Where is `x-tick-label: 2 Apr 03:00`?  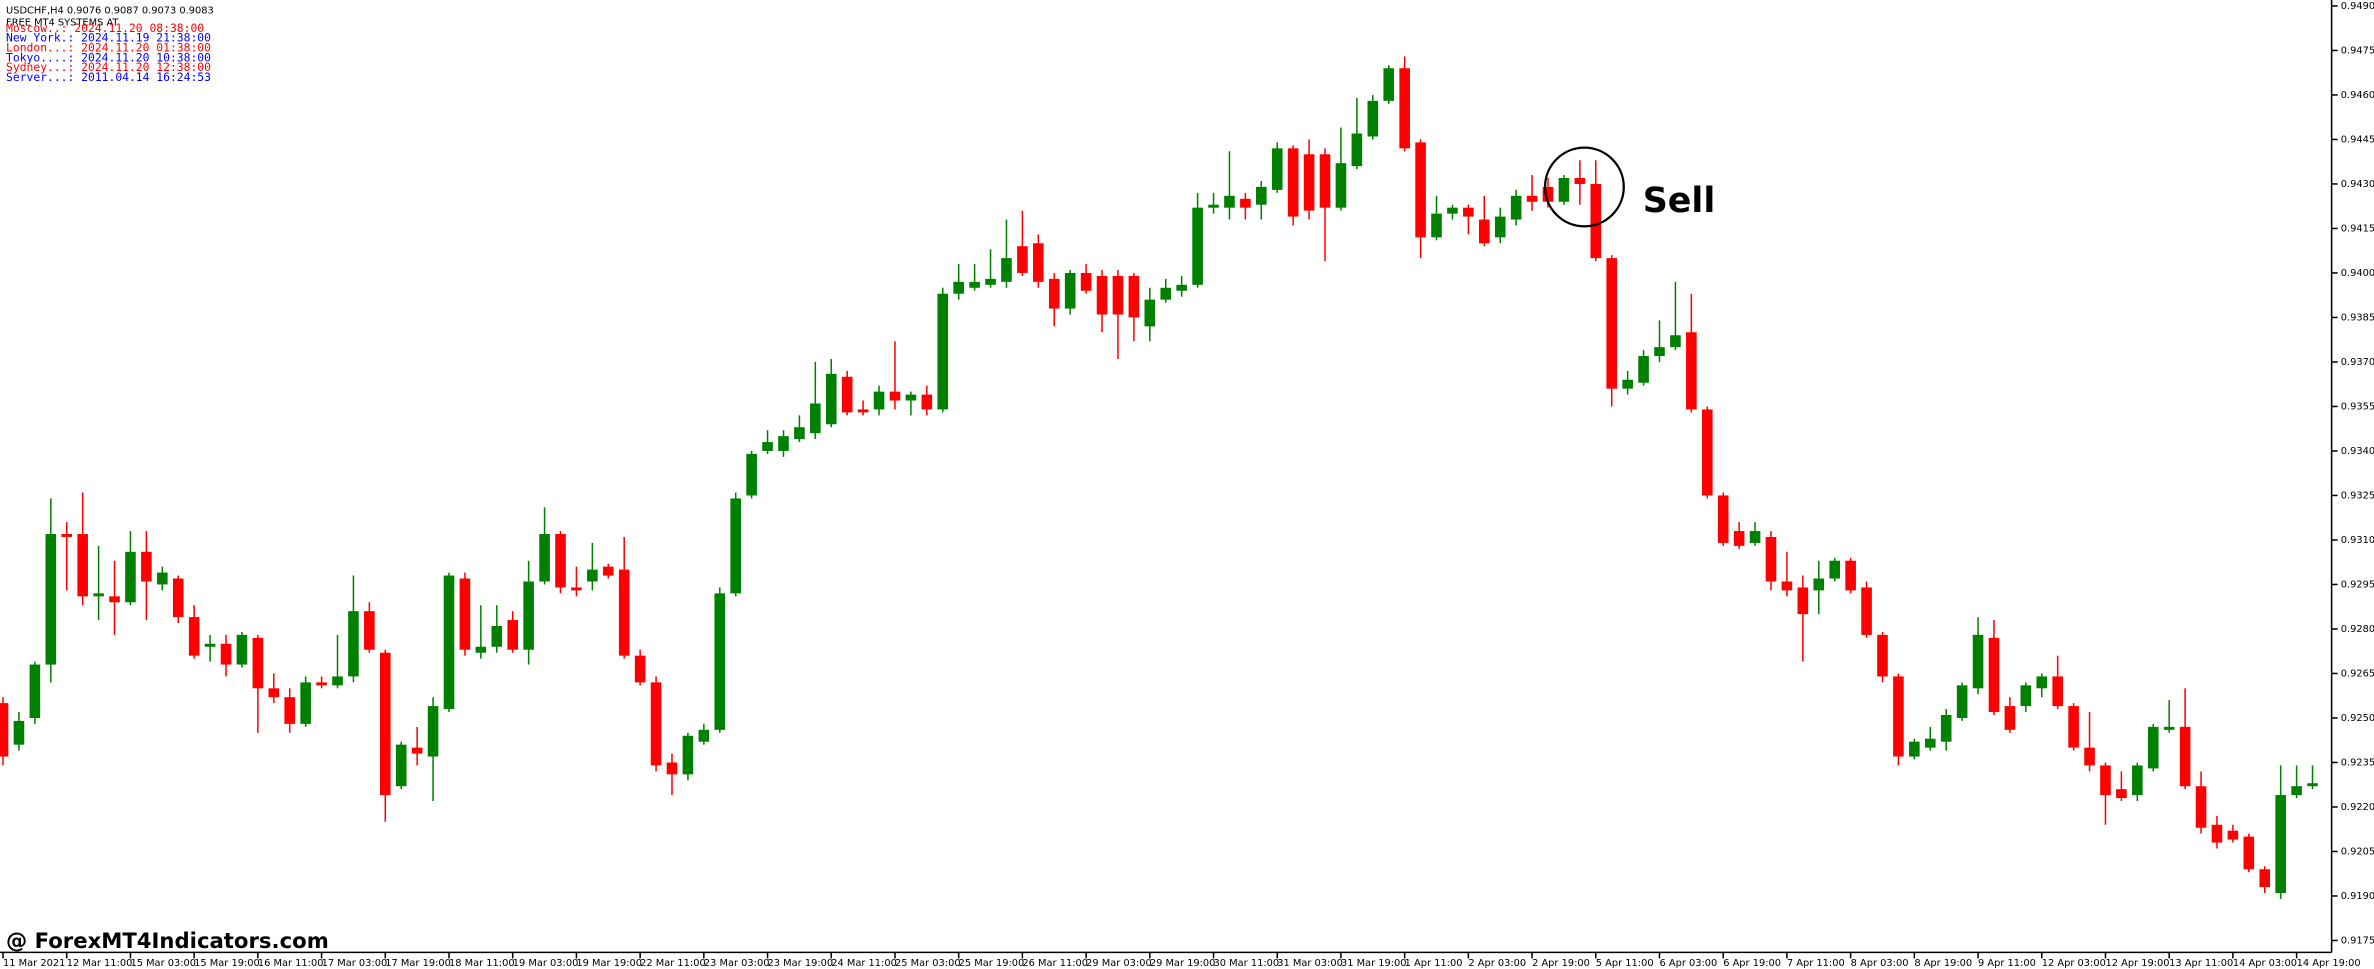 x-tick-label: 2 Apr 03:00 is located at coordinates (1497, 963).